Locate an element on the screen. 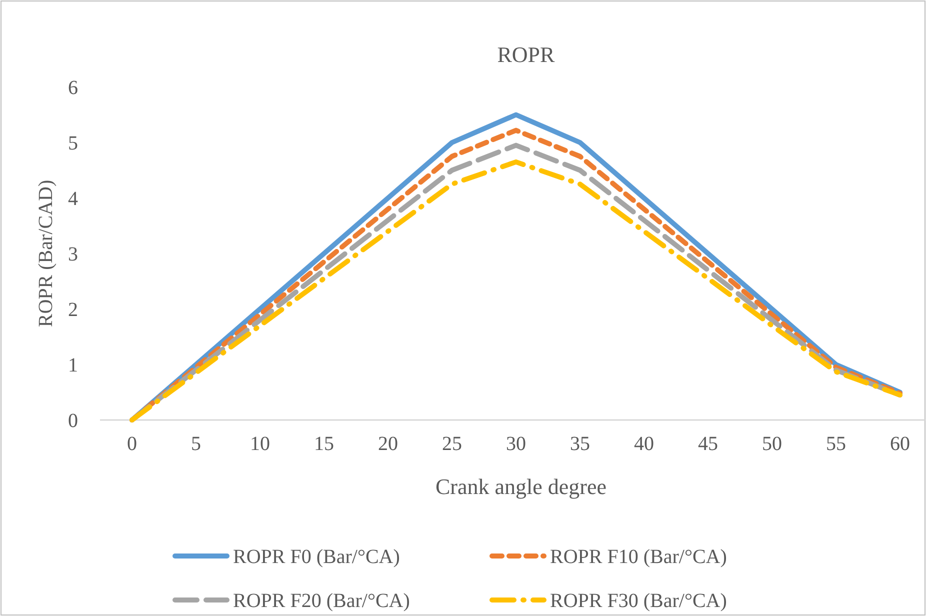  x-tick-label: 10 is located at coordinates (260, 444).